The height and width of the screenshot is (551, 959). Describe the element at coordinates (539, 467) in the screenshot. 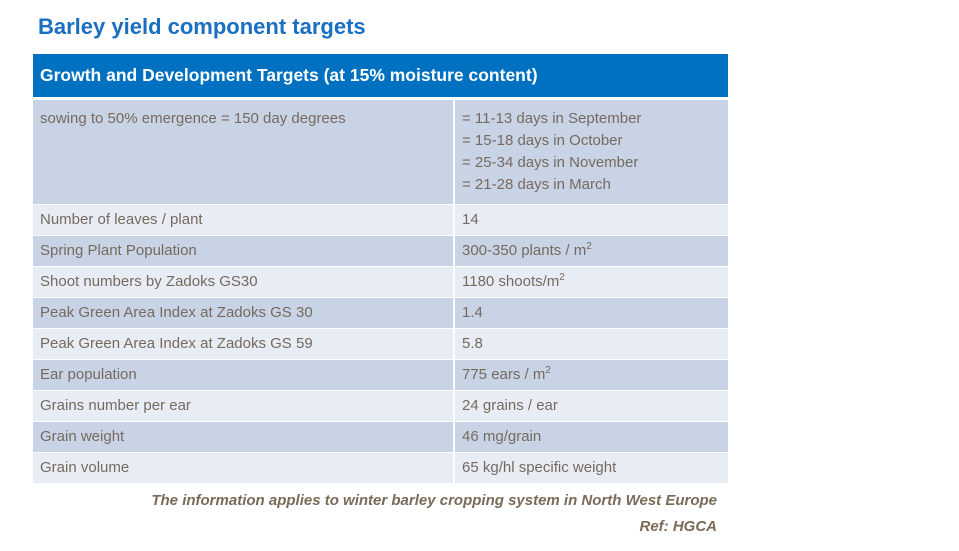

I see `value-text: 65 kg/hl specific weight` at that location.